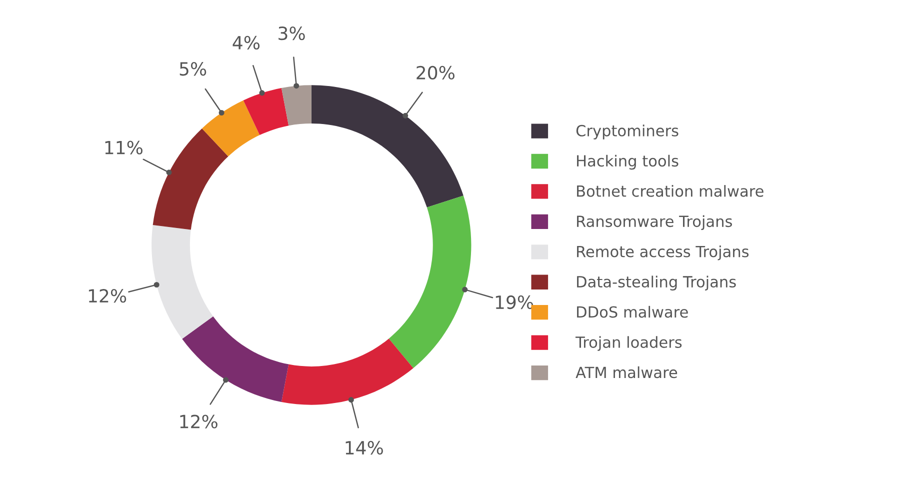 This screenshot has height=478, width=900. I want to click on data-label: 14%, so click(364, 447).